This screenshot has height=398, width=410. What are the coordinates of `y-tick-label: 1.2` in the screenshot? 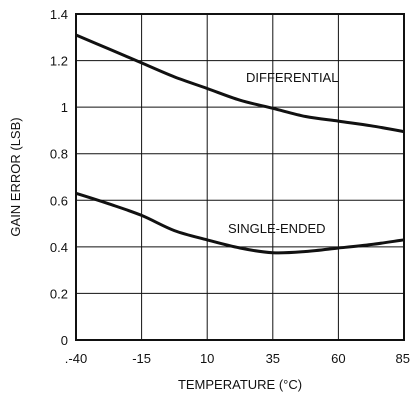 It's located at (59, 61).